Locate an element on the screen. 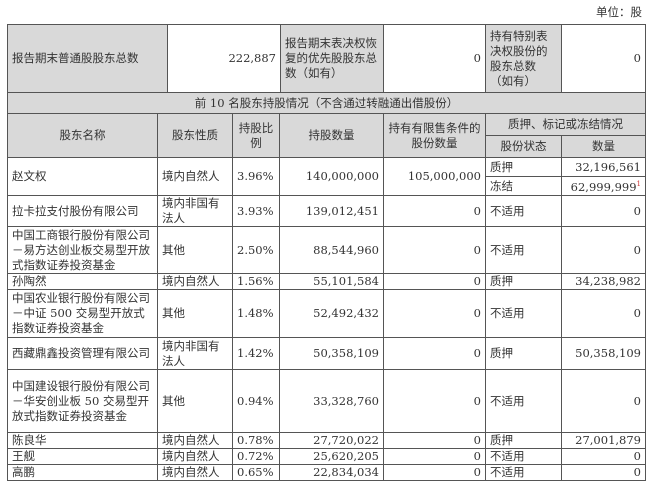 This screenshot has height=487, width=650. frozen-amount: 62,999,999 is located at coordinates (603, 186).